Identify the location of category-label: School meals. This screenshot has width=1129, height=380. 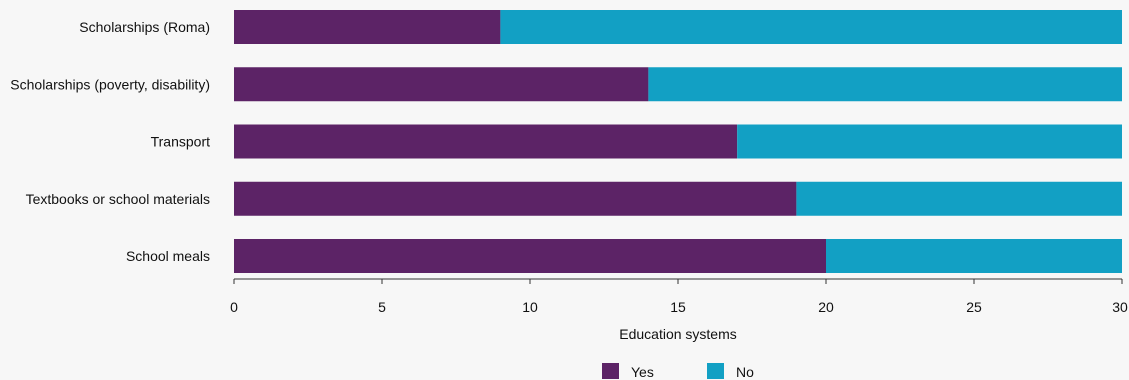
(168, 256).